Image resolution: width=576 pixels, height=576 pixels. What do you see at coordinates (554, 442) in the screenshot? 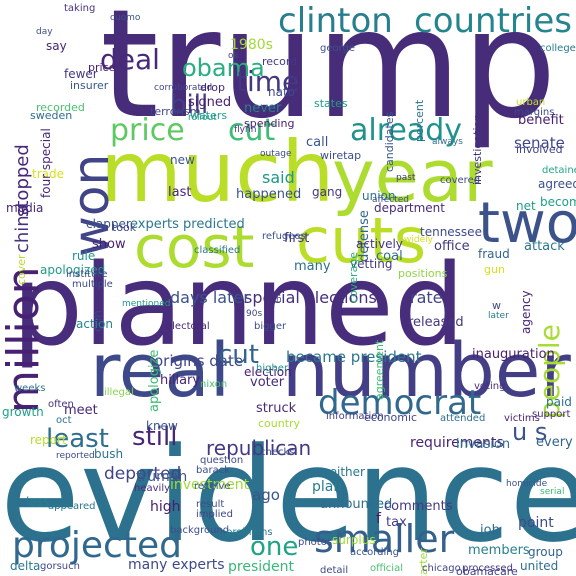
I see `word-every: every` at bounding box center [554, 442].